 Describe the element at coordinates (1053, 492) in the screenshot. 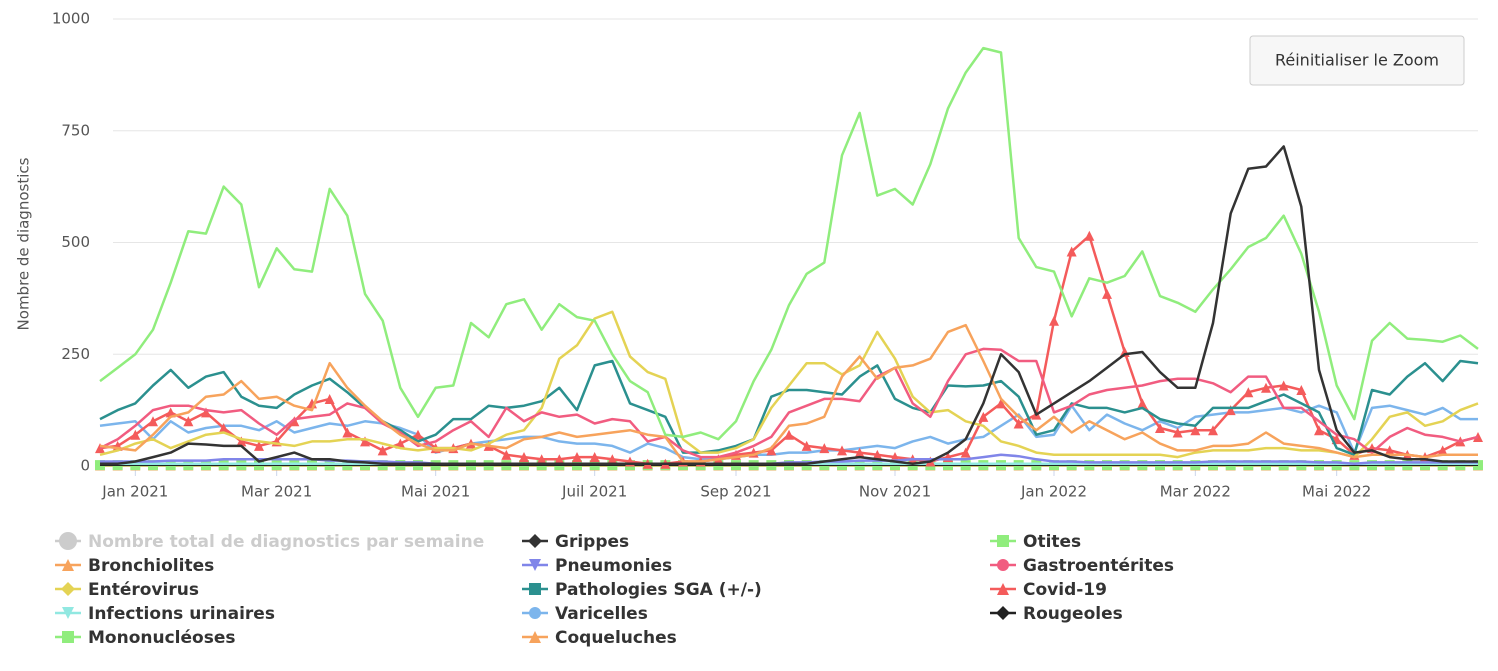

I see `x-tick-label: Jan 2022` at that location.